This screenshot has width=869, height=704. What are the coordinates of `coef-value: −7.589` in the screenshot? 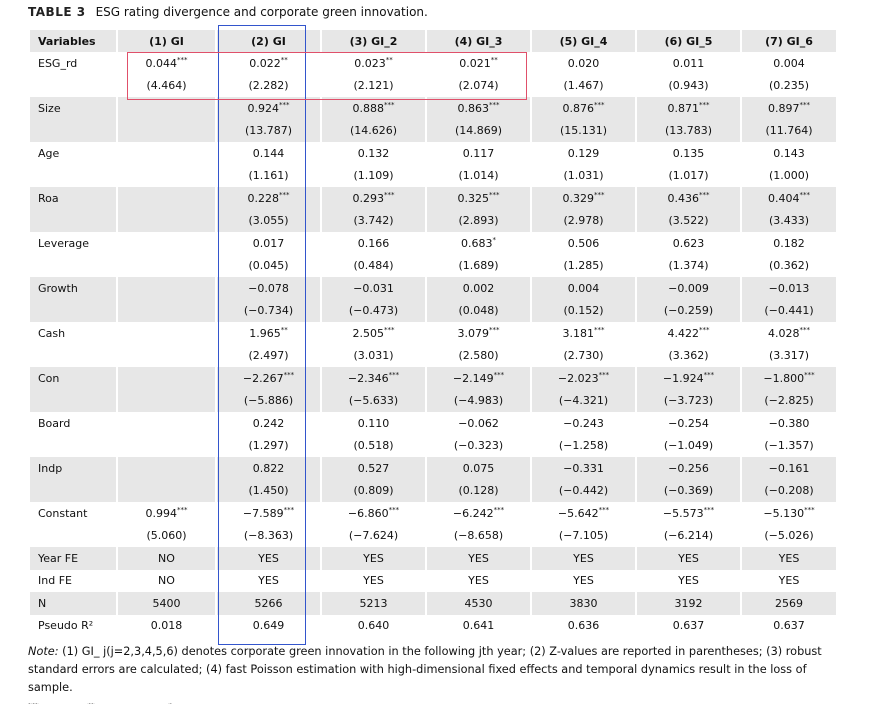 It's located at (263, 514).